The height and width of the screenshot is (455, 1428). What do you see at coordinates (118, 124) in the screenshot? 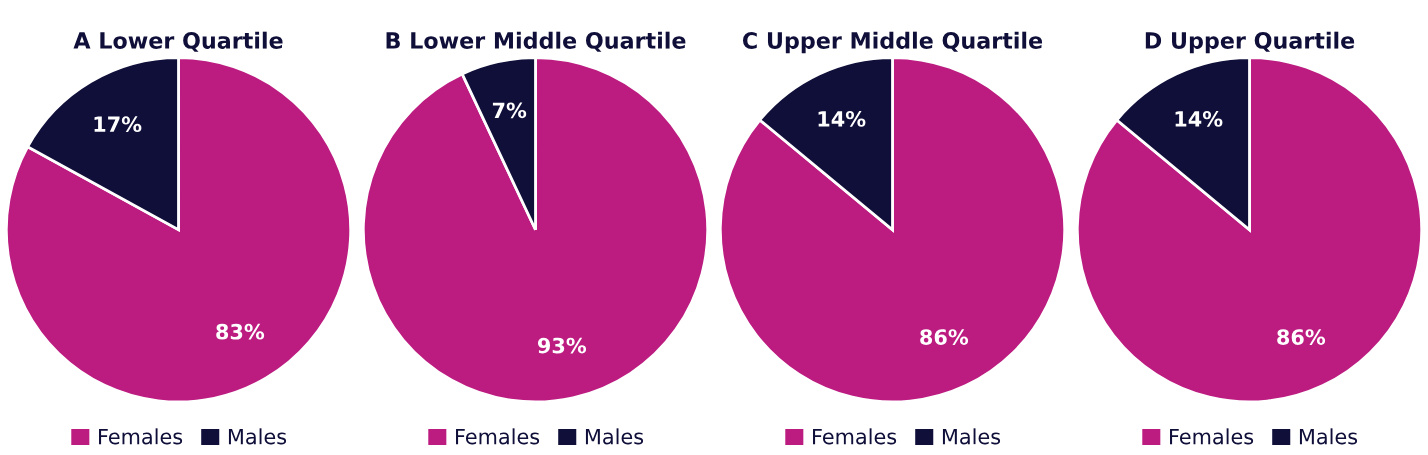
I see `data-label: 17%` at bounding box center [118, 124].